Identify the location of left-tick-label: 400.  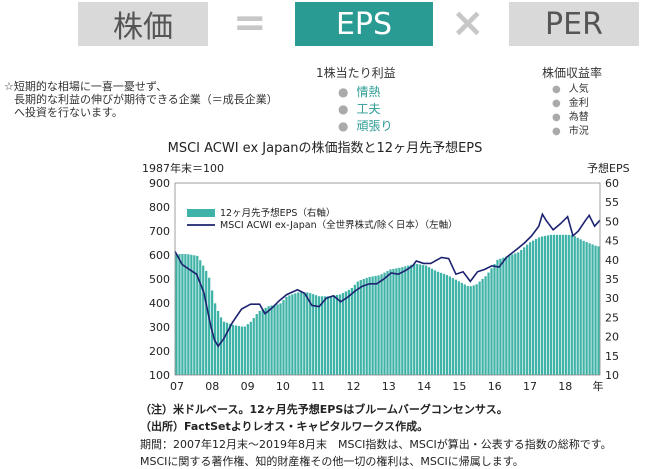
(159, 303).